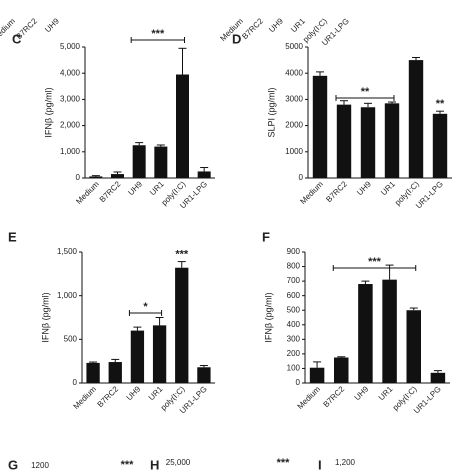 Image resolution: width=474 pixels, height=474 pixels. What do you see at coordinates (294, 368) in the screenshot?
I see `y-tick-label: 100` at bounding box center [294, 368].